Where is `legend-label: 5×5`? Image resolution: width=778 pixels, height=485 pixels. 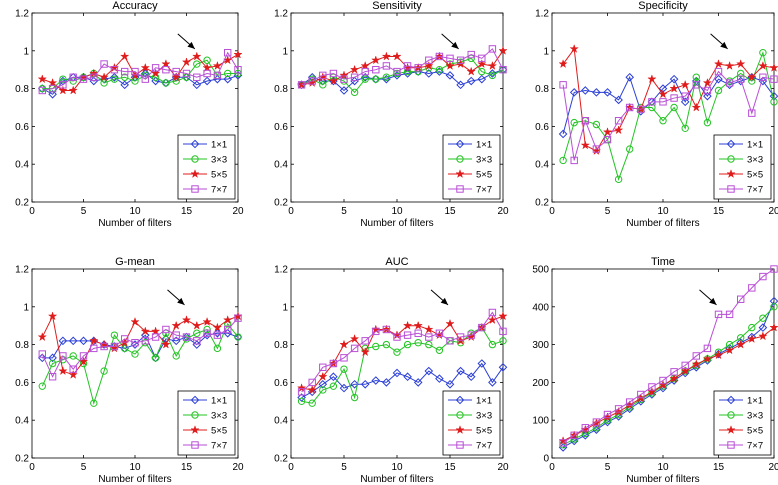 legend-label: 5×5 is located at coordinates (484, 431).